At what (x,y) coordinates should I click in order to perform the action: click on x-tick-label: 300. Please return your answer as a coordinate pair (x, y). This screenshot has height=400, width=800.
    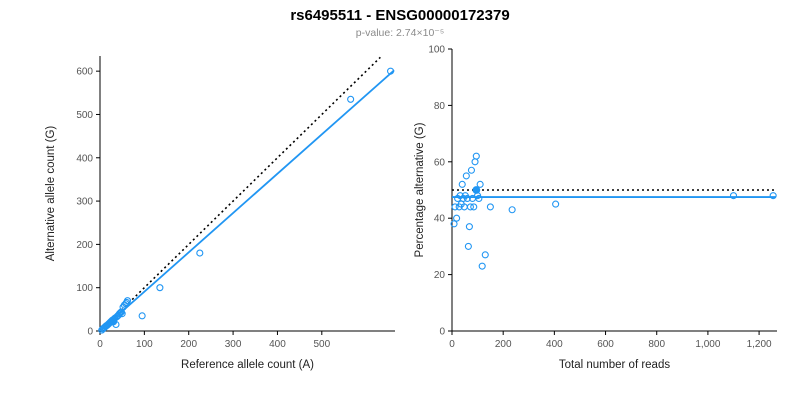
    Looking at the image, I should click on (233, 344).